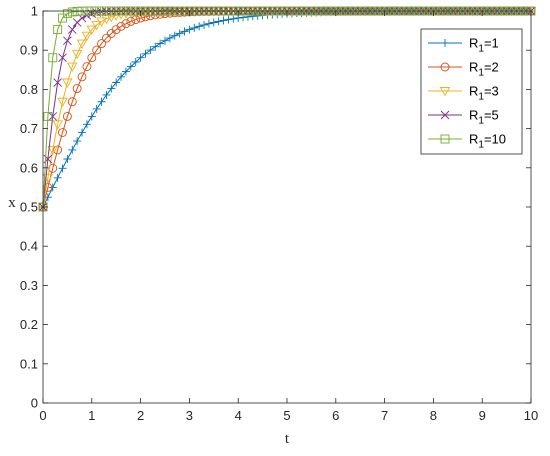 Image resolution: width=550 pixels, height=456 pixels. Describe the element at coordinates (482, 415) in the screenshot. I see `x-tick-label: 9` at that location.